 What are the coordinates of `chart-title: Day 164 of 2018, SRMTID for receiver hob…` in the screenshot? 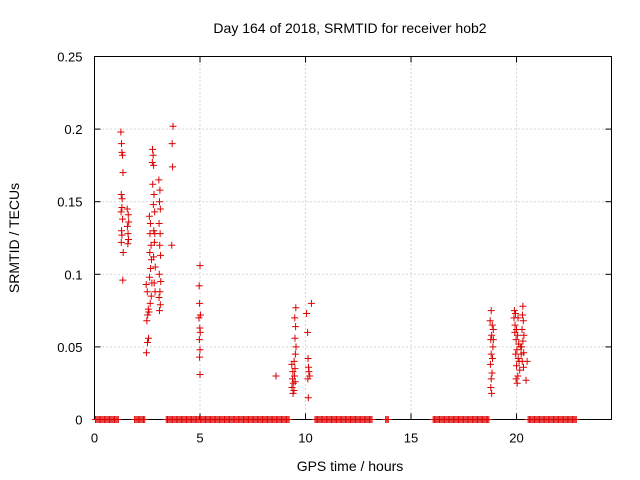 It's located at (349, 28).